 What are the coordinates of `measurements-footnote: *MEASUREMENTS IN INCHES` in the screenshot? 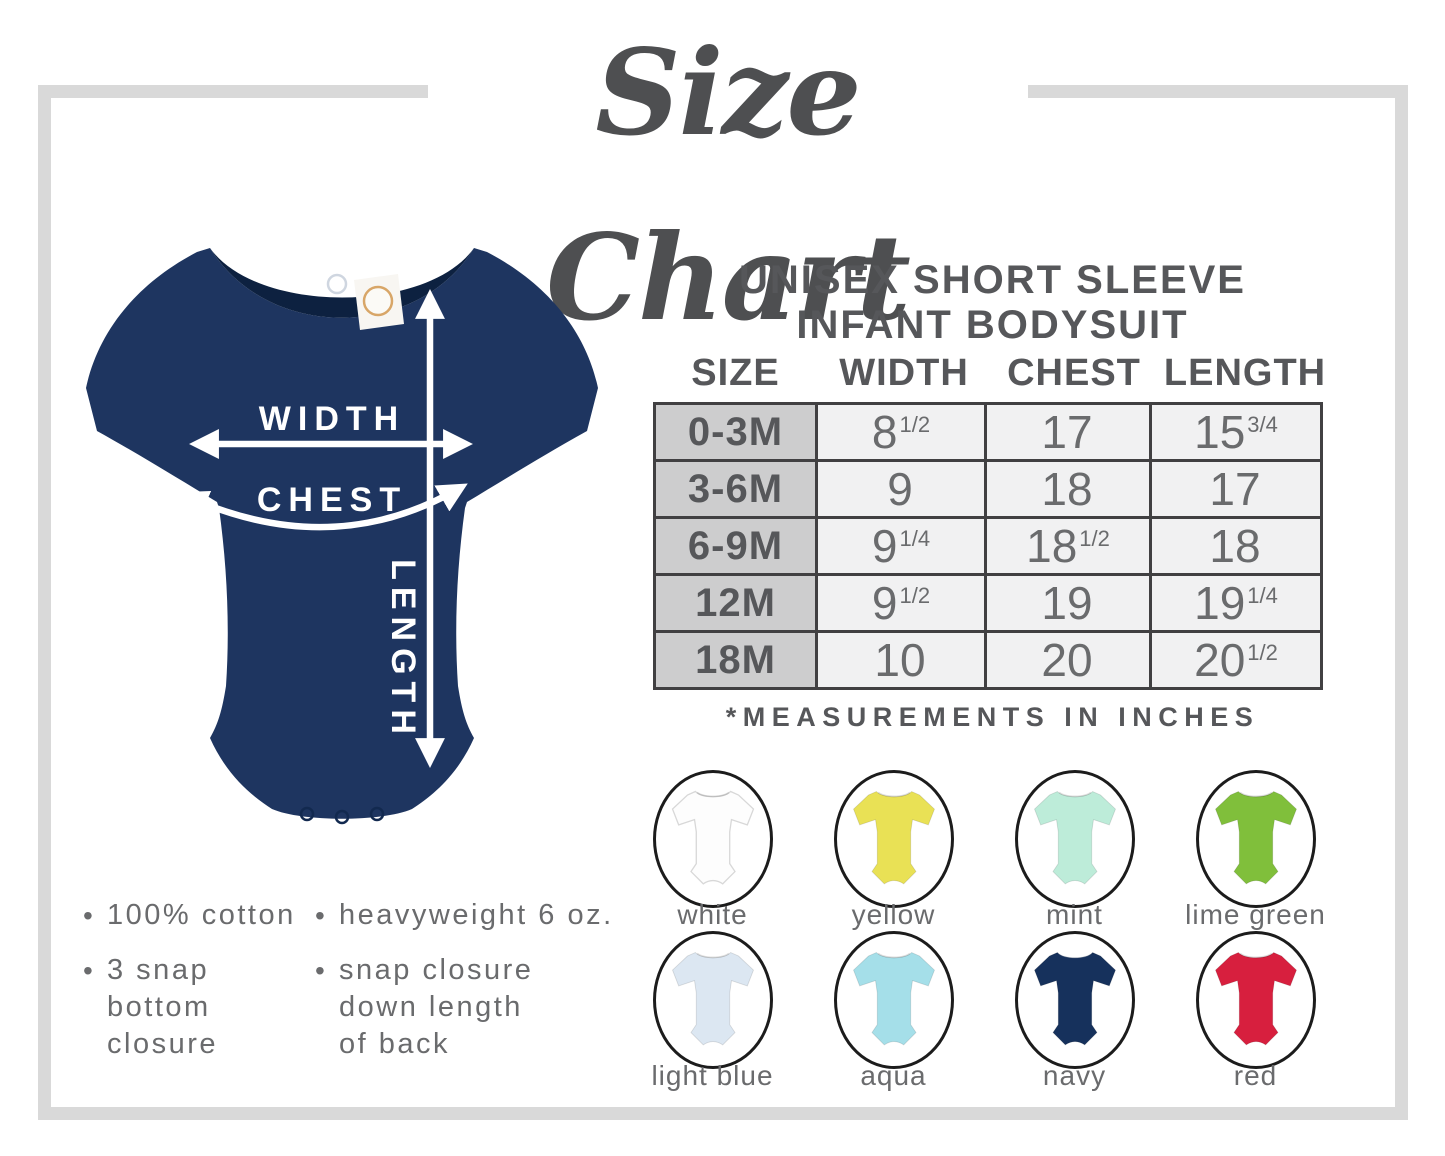 It's located at (992, 717).